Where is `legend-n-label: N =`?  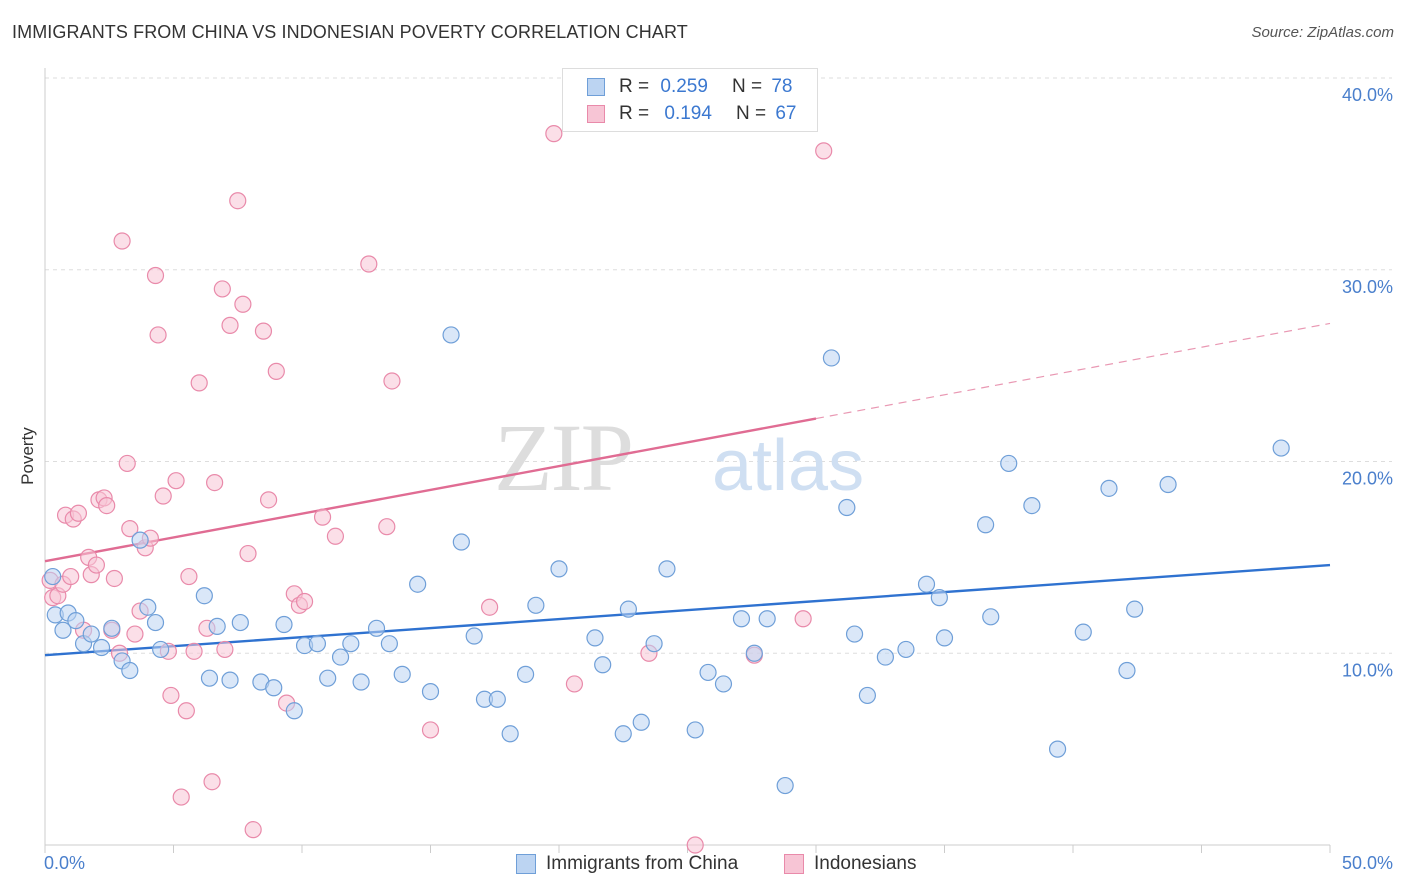 legend-n-label: N = is located at coordinates (747, 86).